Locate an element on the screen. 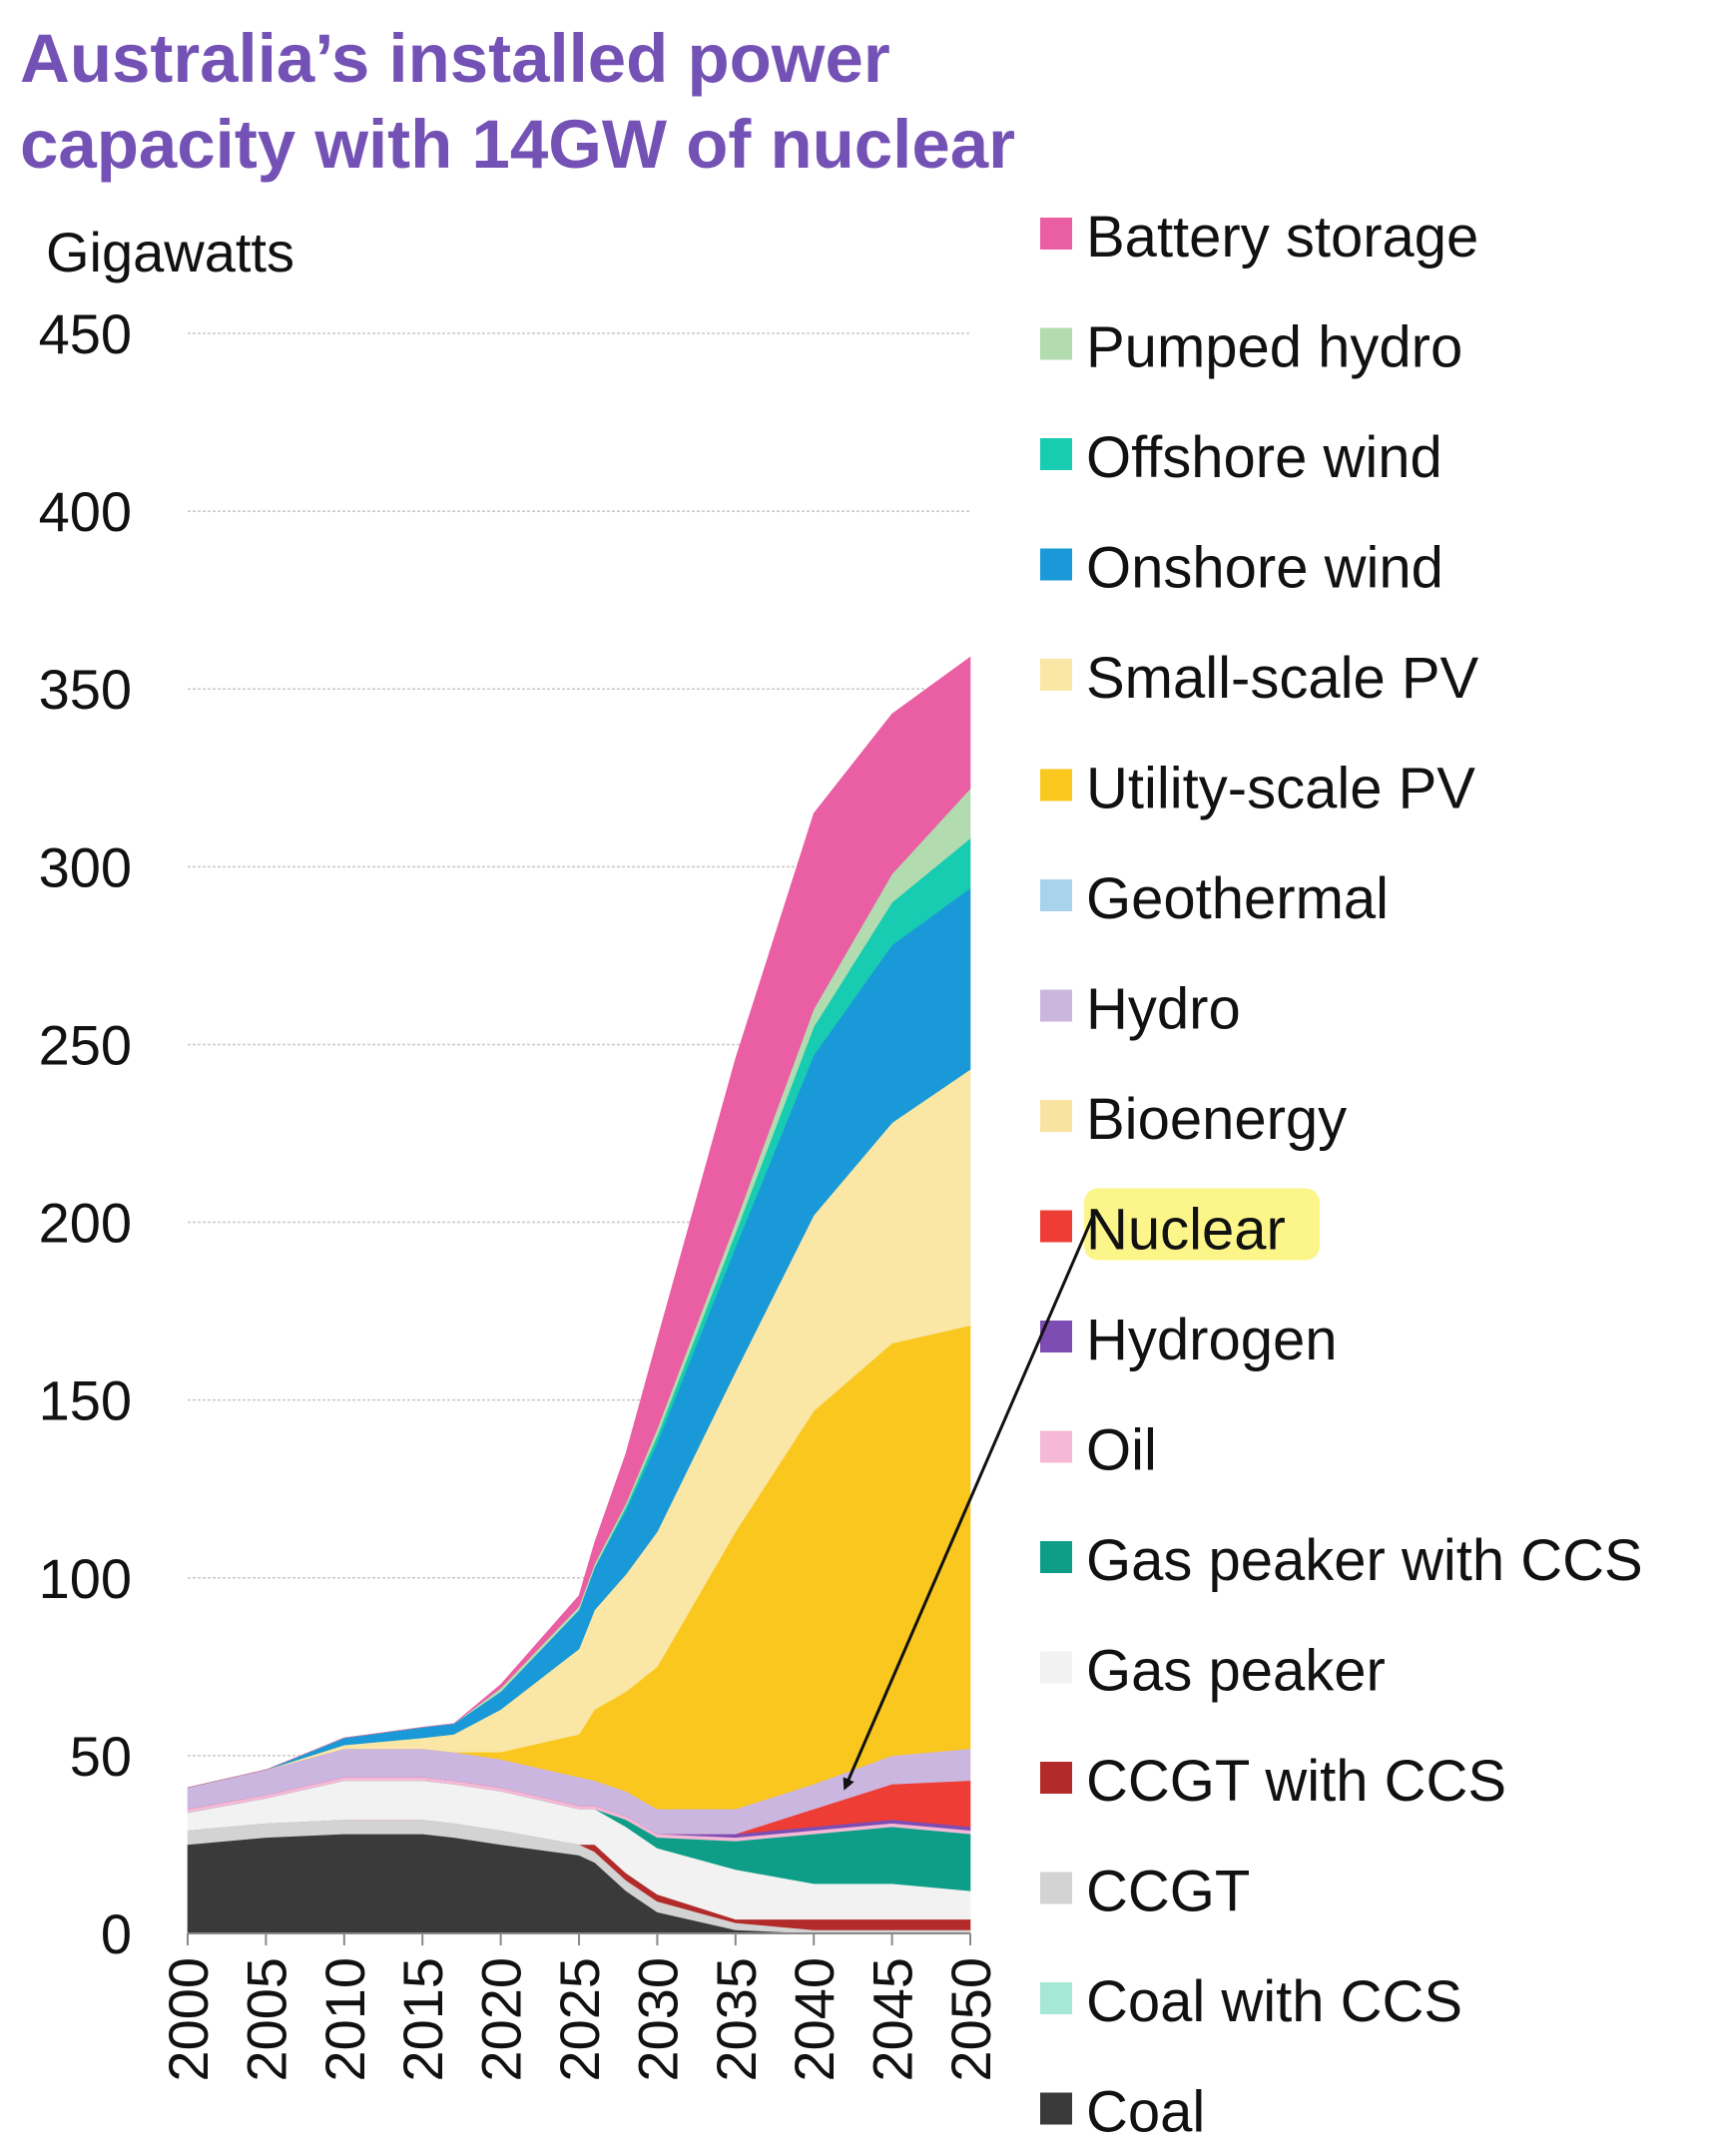 Image resolution: width=1715 pixels, height=2156 pixels. legend-swatch-oil is located at coordinates (1056, 1446).